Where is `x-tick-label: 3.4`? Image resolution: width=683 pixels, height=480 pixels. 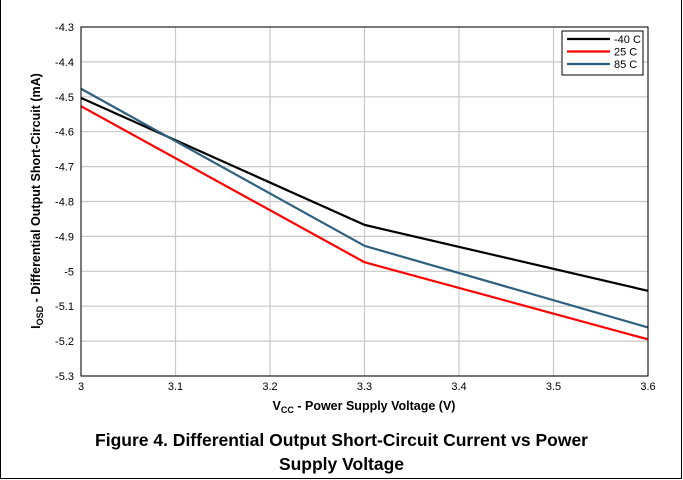 x-tick-label: 3.4 is located at coordinates (458, 387).